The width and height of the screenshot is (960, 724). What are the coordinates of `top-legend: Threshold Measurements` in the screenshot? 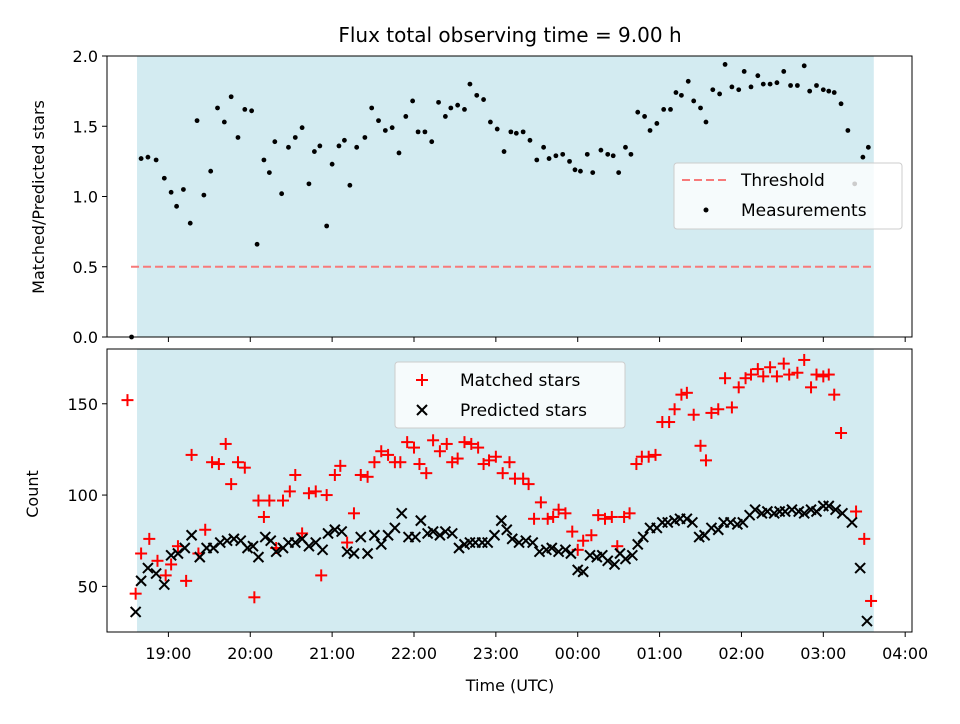 It's located at (788, 196).